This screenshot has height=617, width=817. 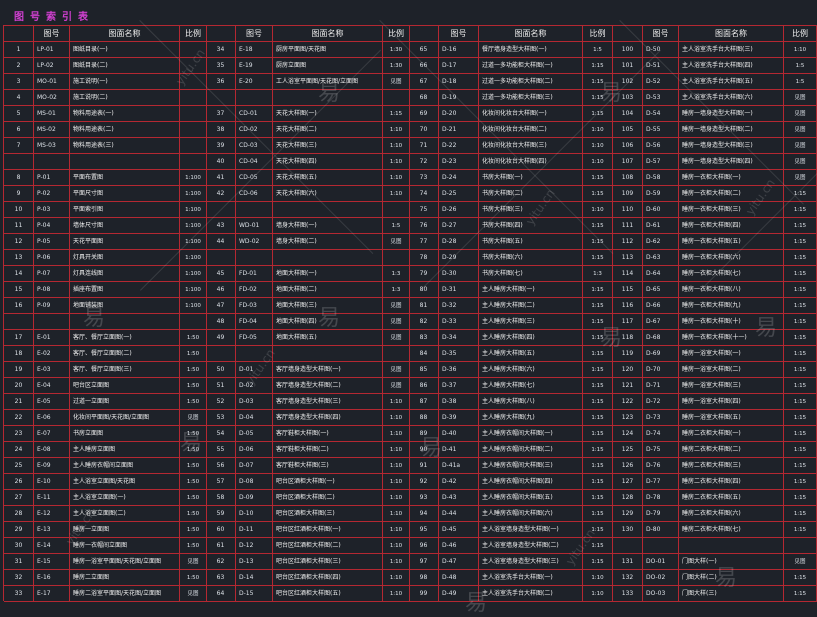 What do you see at coordinates (328, 418) in the screenshot?
I see `name-cell: 客厅墙身造型大样图(四)` at bounding box center [328, 418].